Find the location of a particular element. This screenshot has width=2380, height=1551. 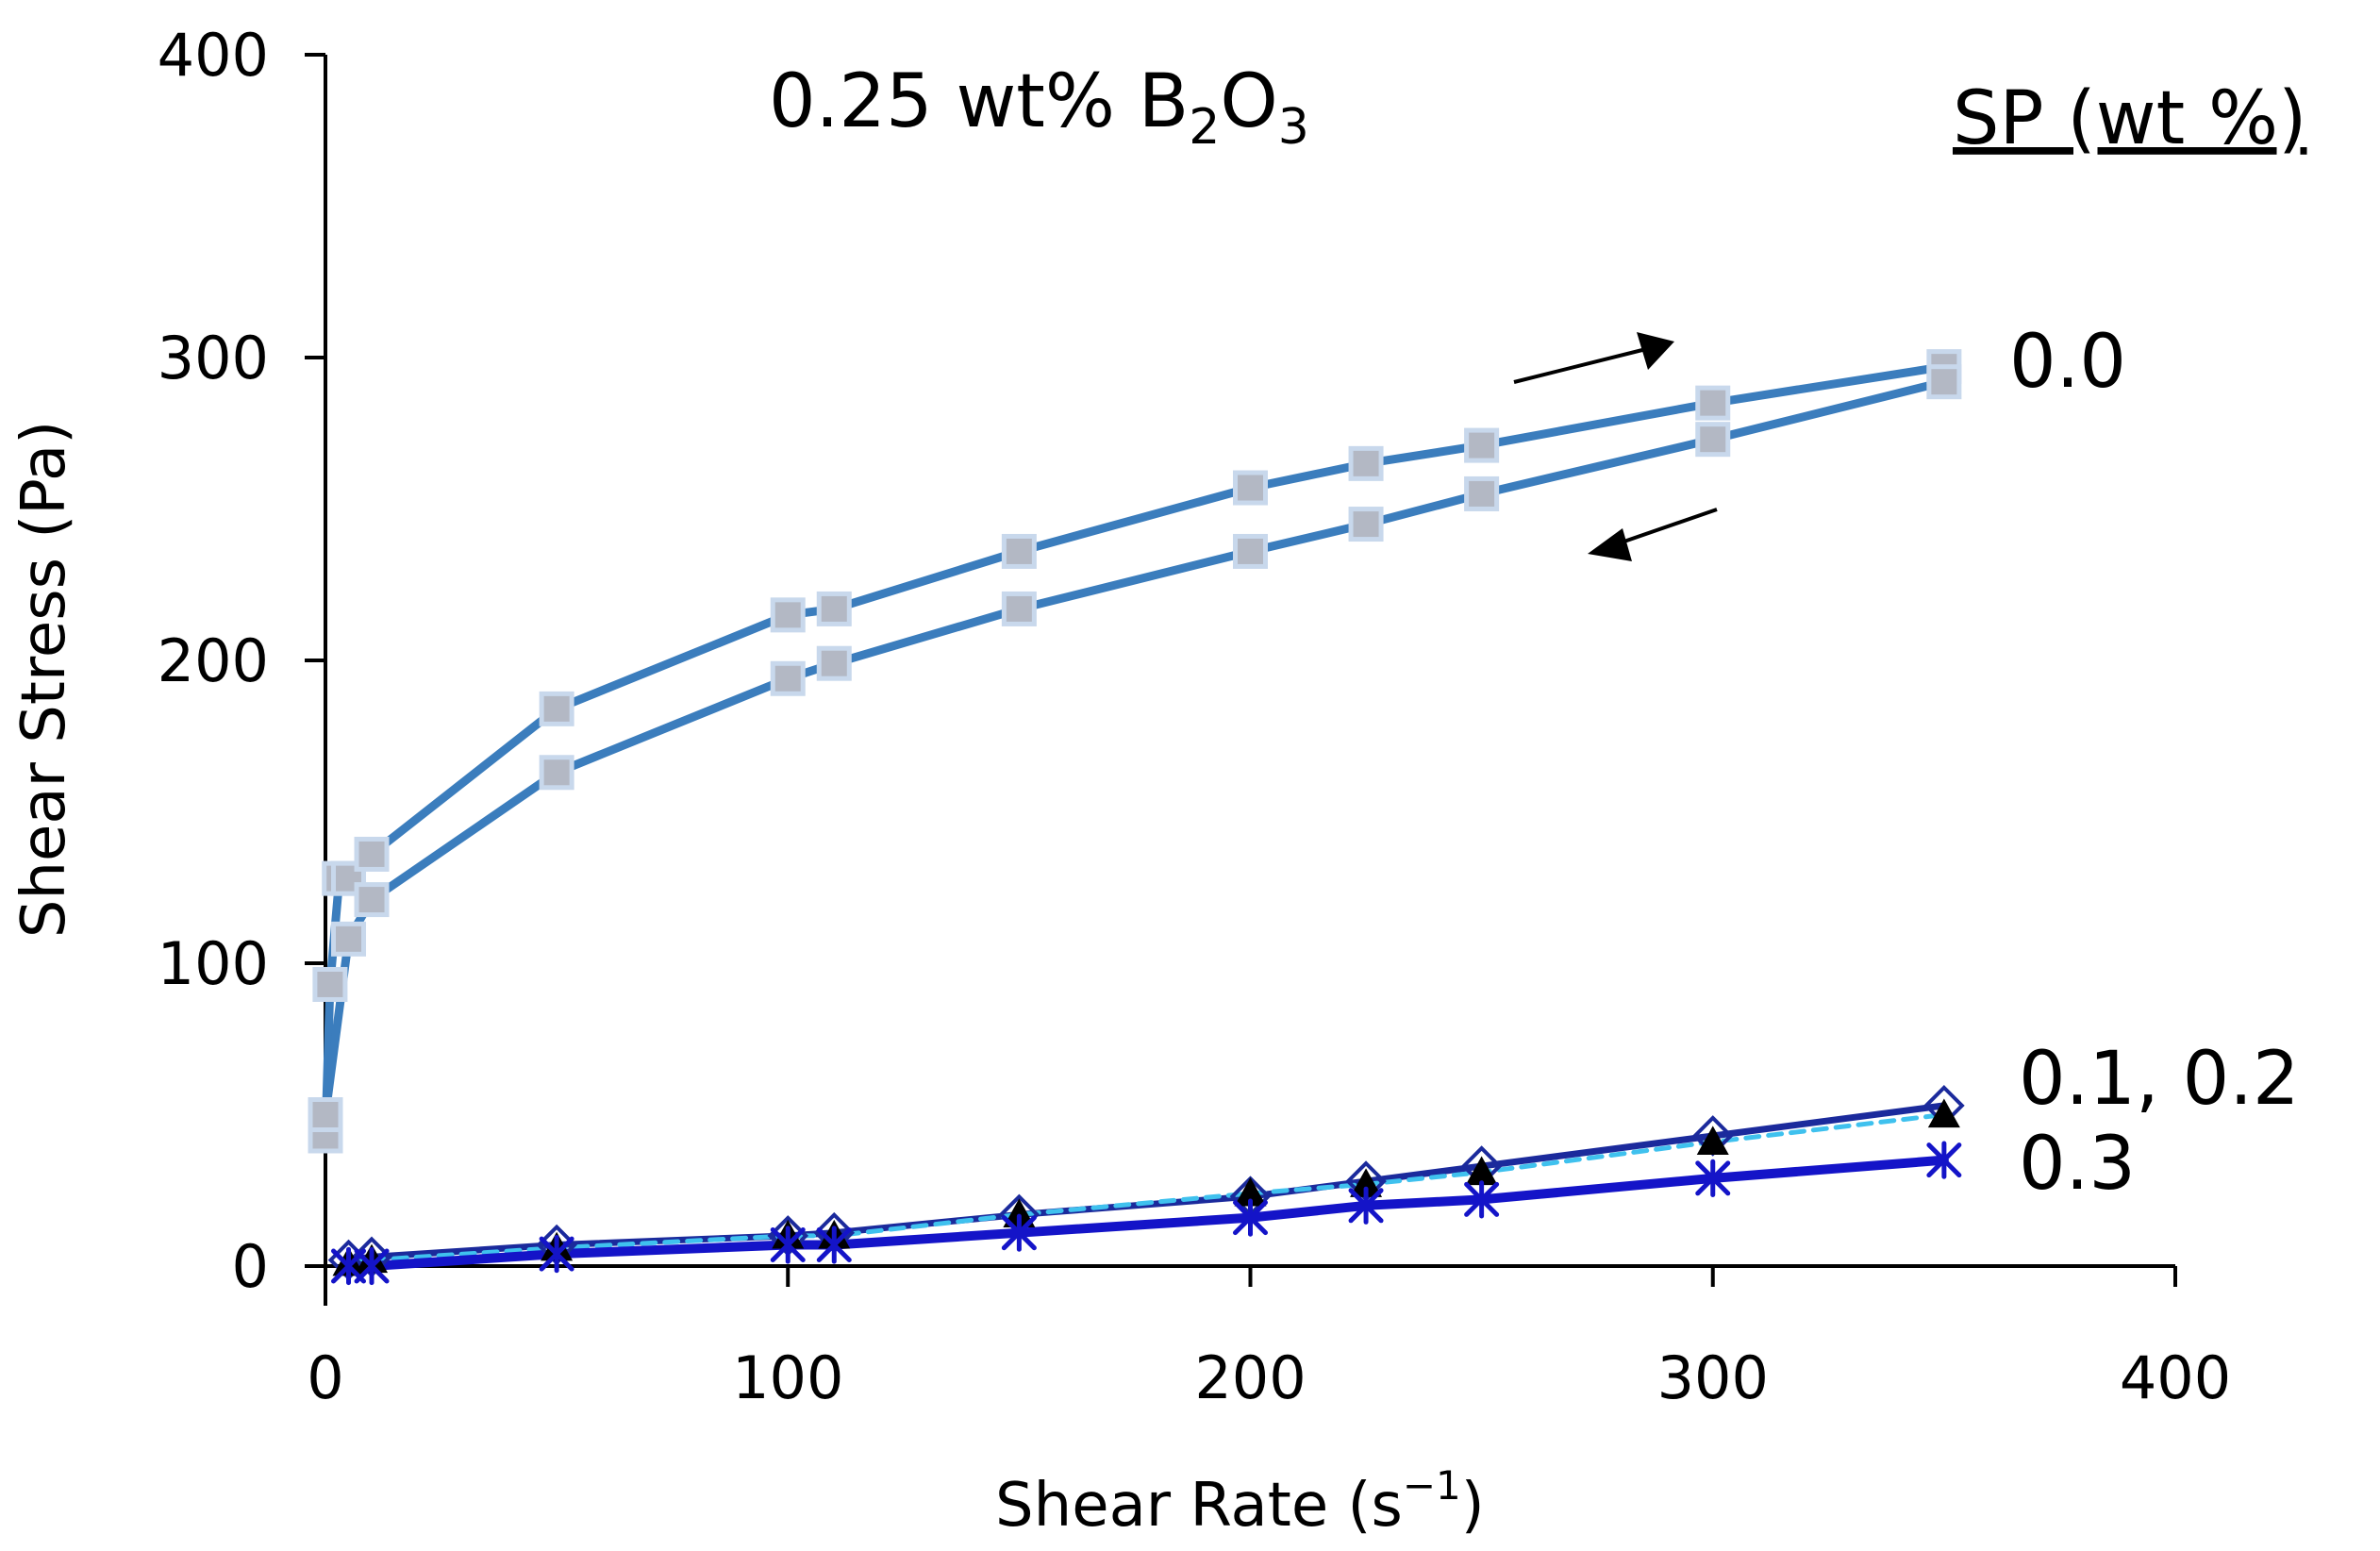

line-sp02 is located at coordinates (1146, 1189).